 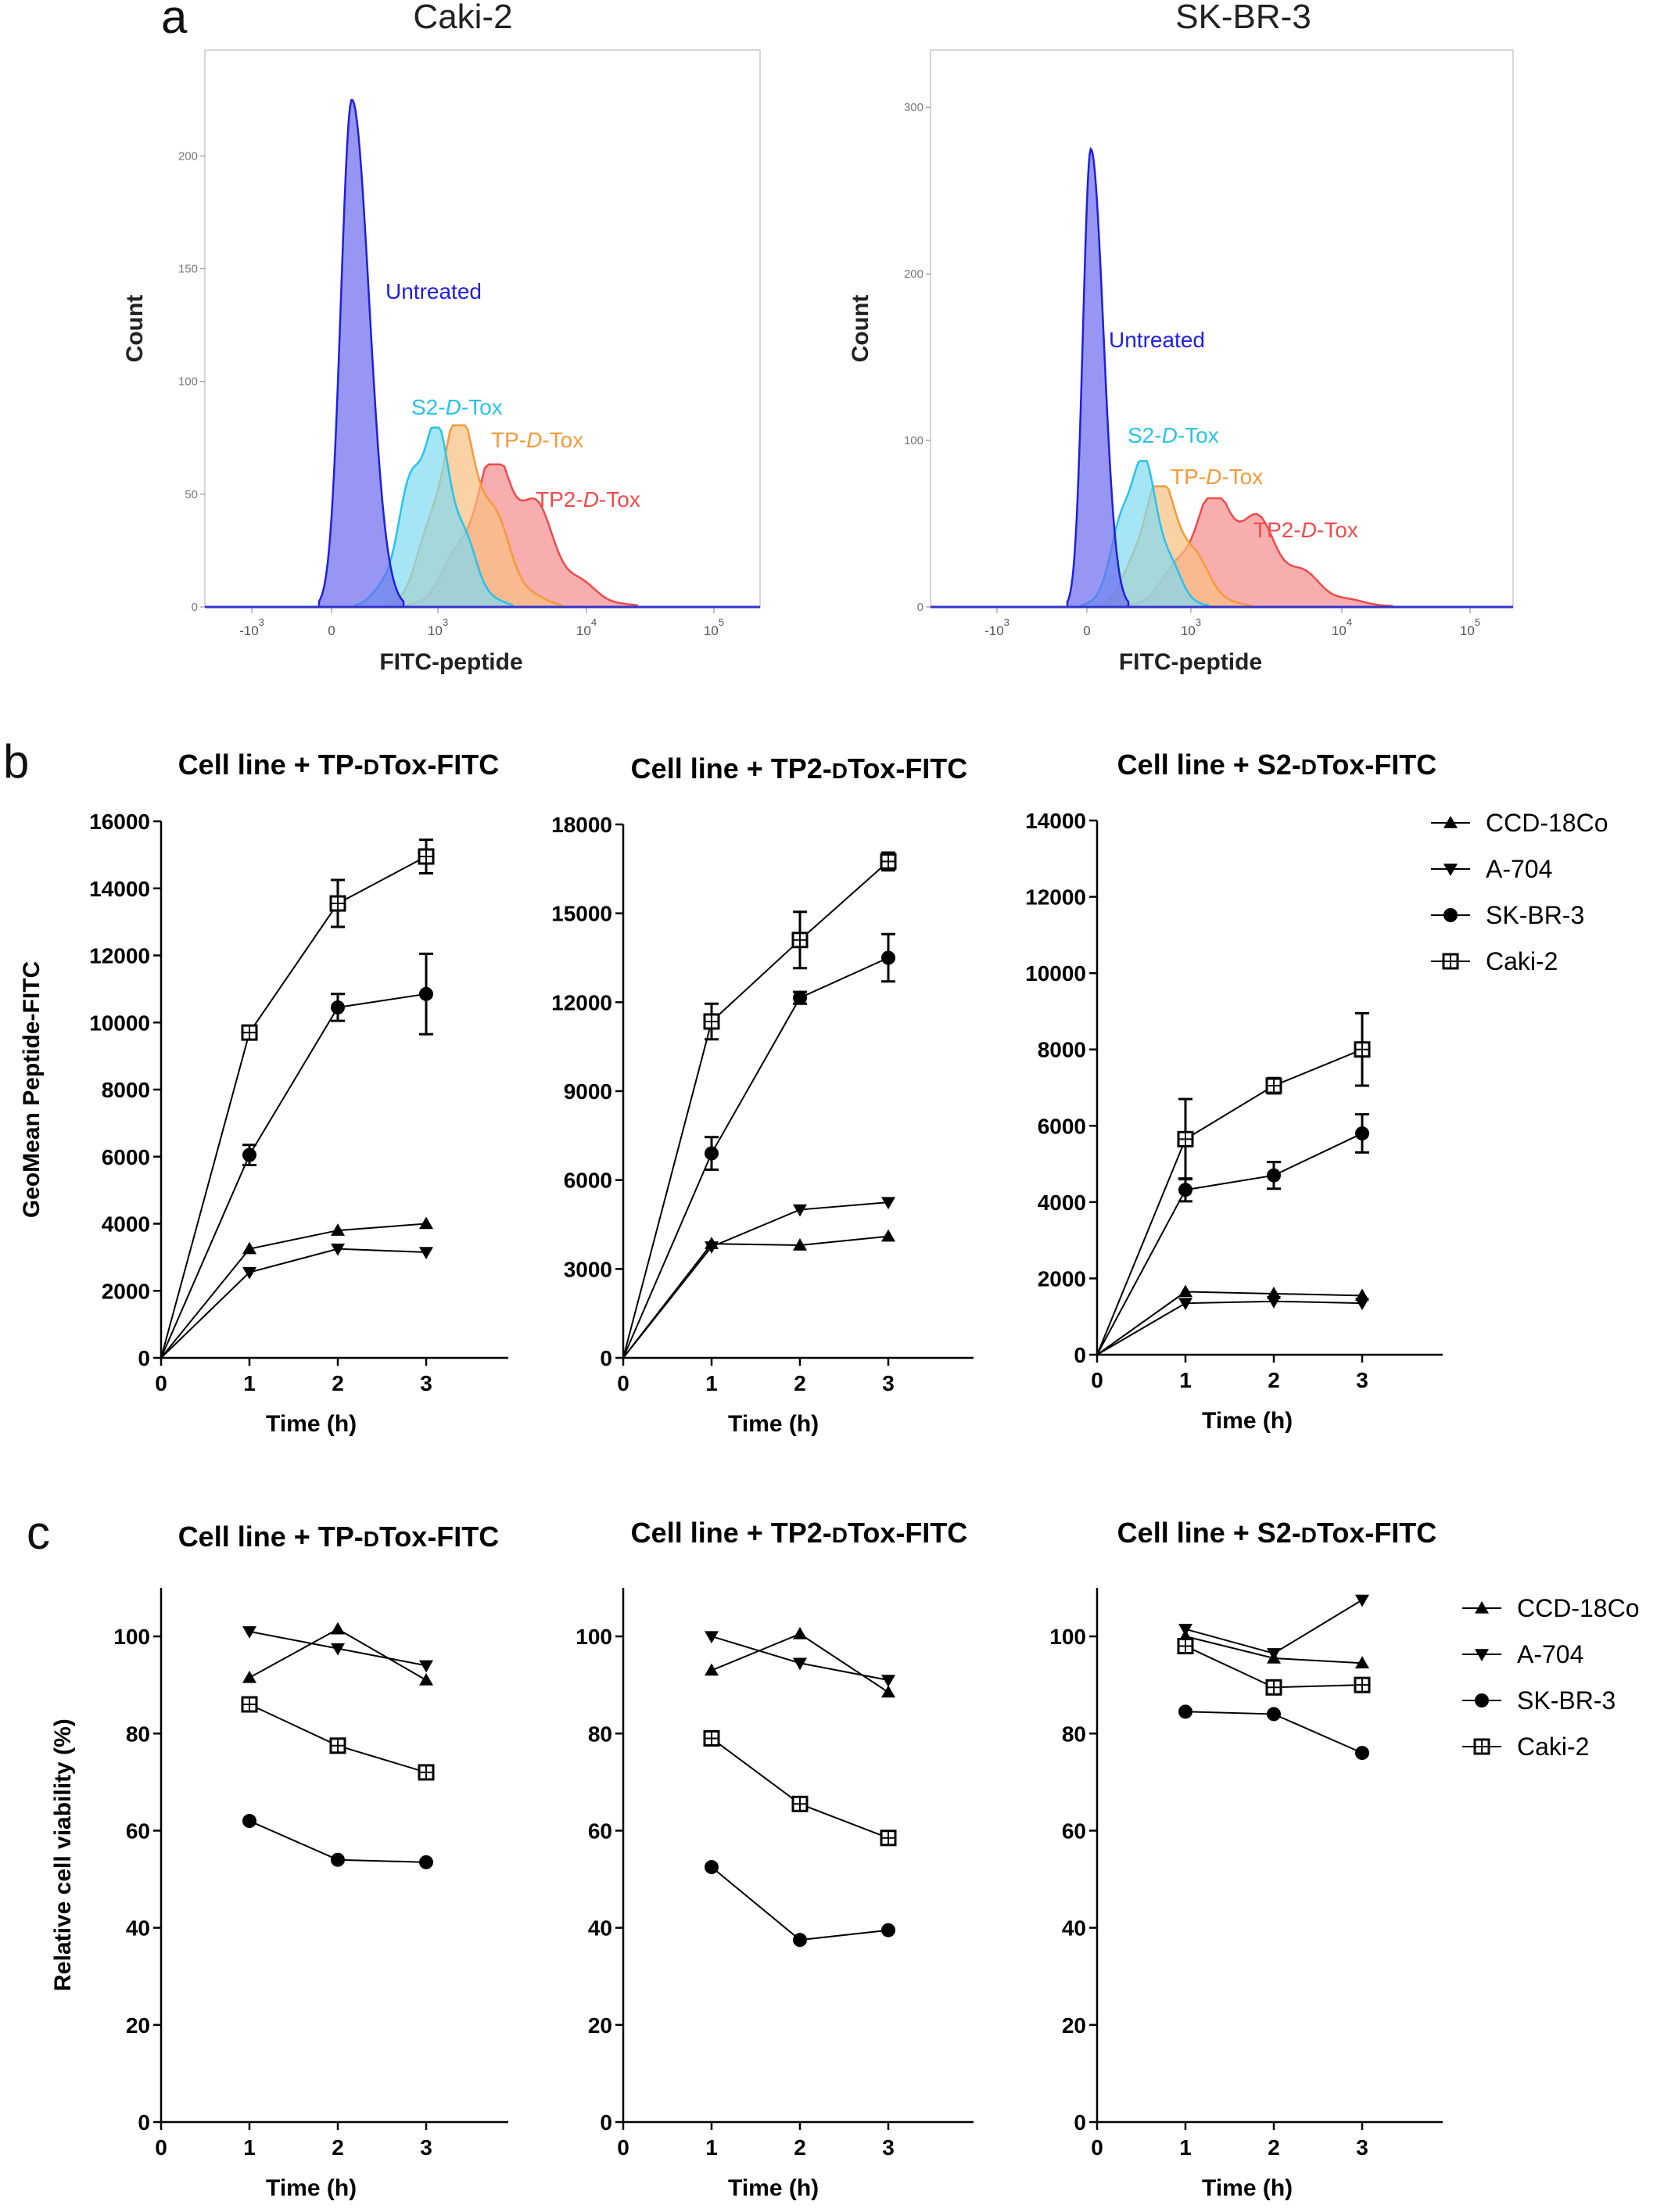 What do you see at coordinates (581, 914) in the screenshot?
I see `y-tick-label: 15000` at bounding box center [581, 914].